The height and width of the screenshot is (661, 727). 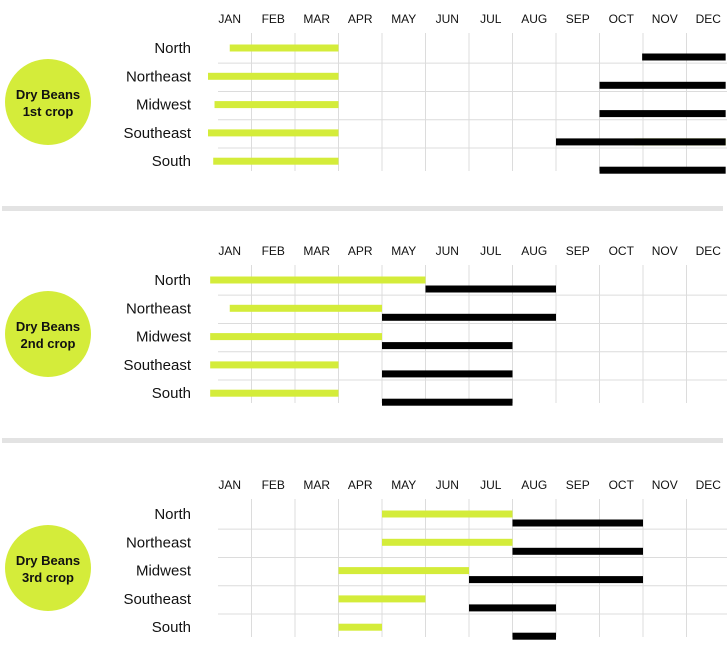 I want to click on crop-badge-subtitle: 1st crop, so click(x=48, y=111).